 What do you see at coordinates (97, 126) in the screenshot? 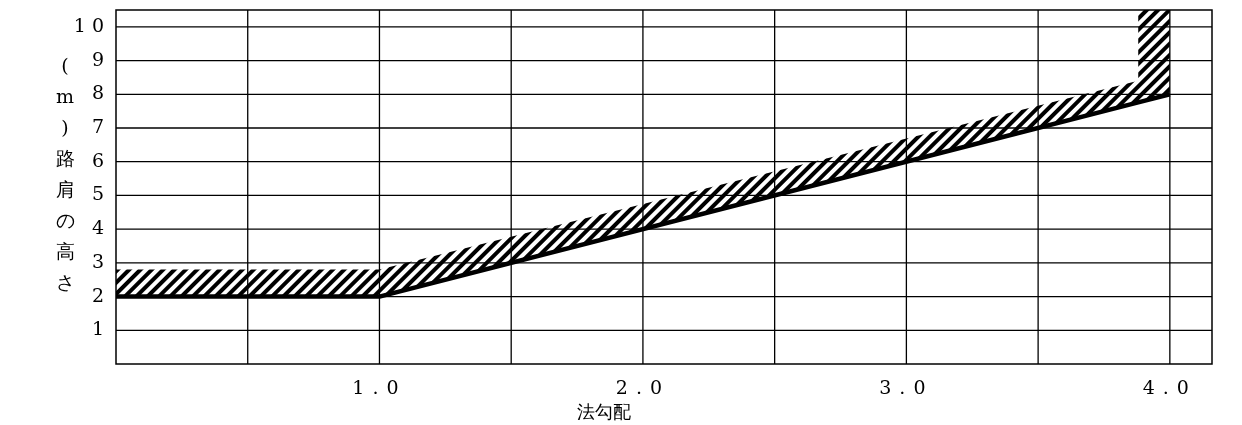
I see `y-tick-label: 7` at bounding box center [97, 126].